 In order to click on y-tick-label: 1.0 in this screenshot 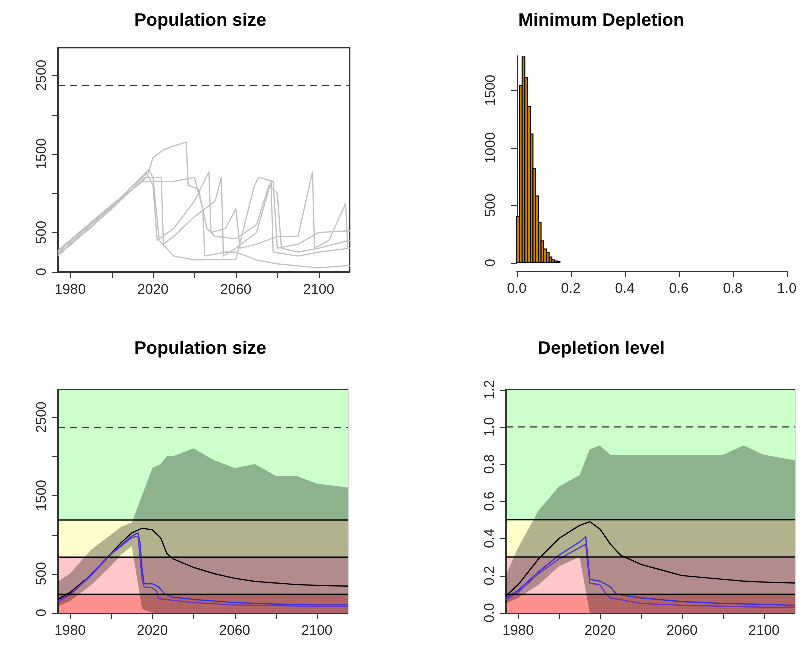, I will do `click(489, 427)`.